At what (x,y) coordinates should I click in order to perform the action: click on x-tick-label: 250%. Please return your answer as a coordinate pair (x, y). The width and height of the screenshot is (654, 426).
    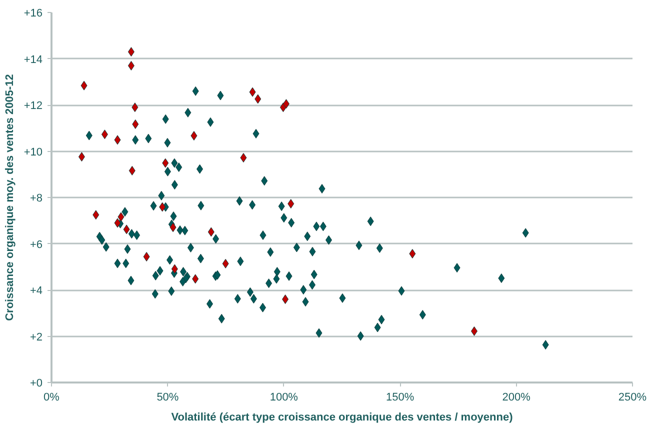
    Looking at the image, I should click on (632, 398).